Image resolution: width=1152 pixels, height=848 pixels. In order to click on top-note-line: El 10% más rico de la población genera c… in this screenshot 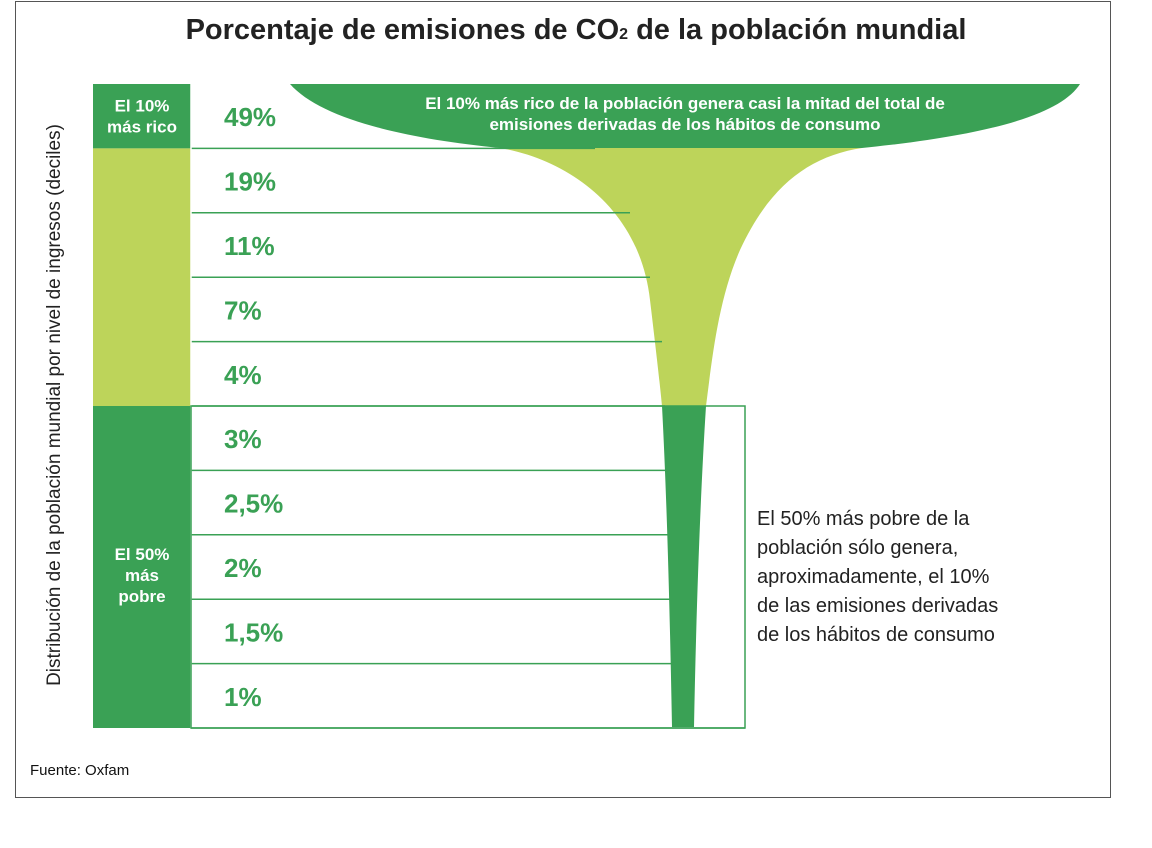, I will do `click(685, 103)`.